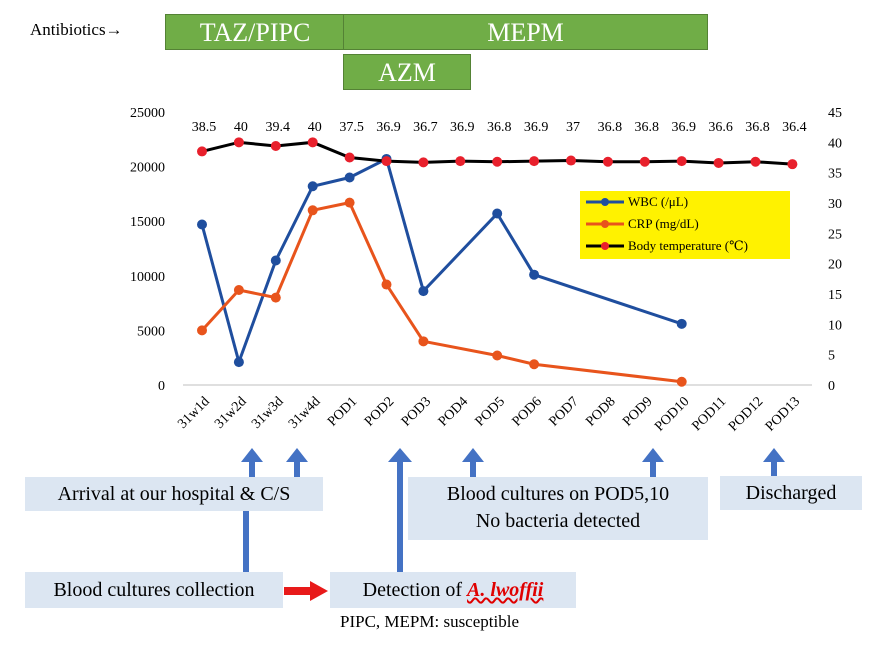 This screenshot has height=656, width=887. Describe the element at coordinates (194, 413) in the screenshot. I see `x-tick-label: 31w1d` at that location.